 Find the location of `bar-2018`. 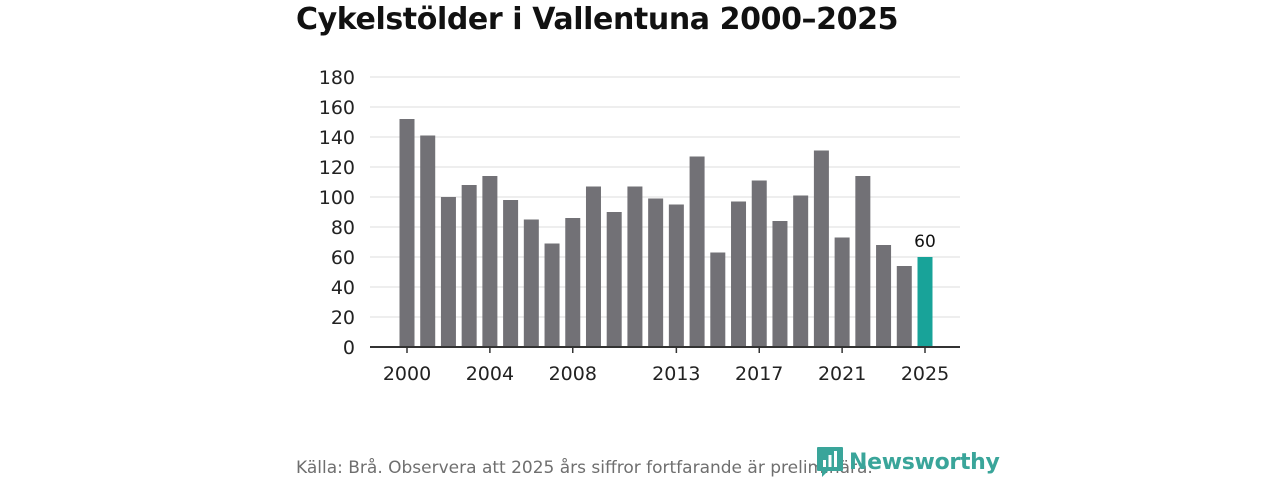

bar-2018 is located at coordinates (780, 284).